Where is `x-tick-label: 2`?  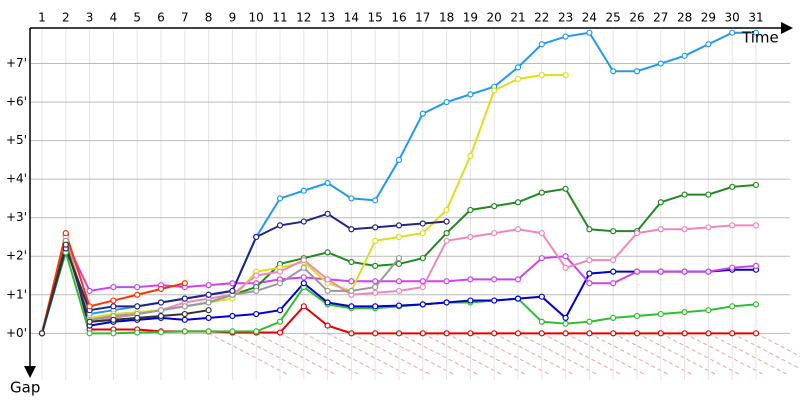
x-tick-label: 2 is located at coordinates (66, 18).